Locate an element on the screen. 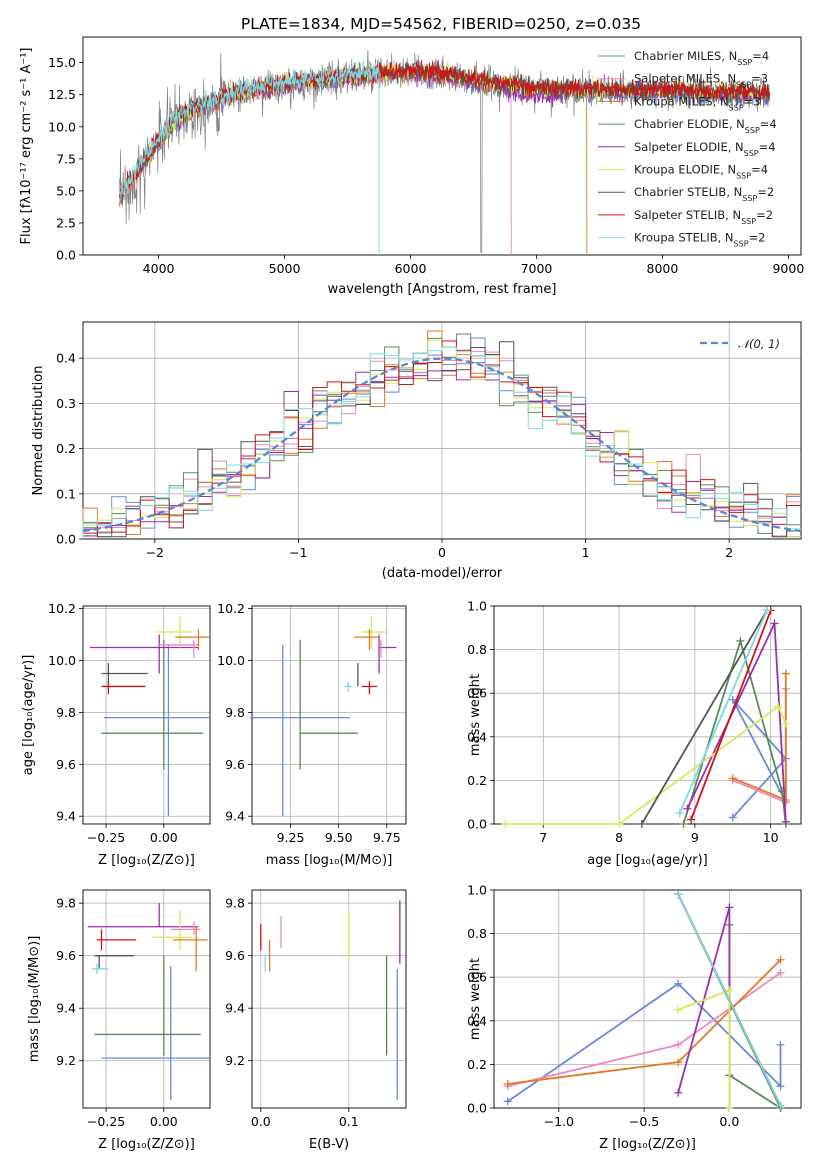  kroupa_stelib-histogram is located at coordinates (441, 442).